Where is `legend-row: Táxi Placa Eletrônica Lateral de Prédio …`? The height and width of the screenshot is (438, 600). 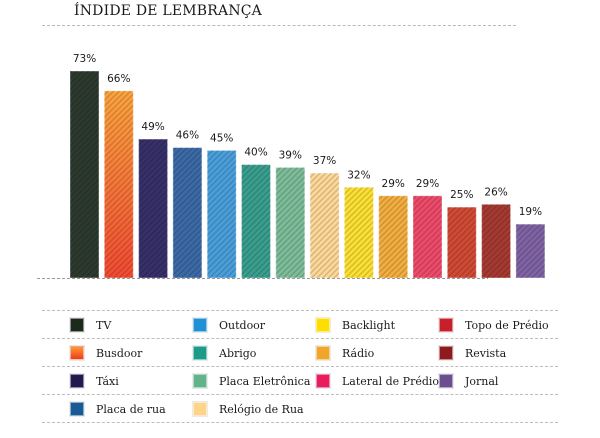 legend-row: Táxi Placa Eletrônica Lateral de Prédio … is located at coordinates (300, 380).